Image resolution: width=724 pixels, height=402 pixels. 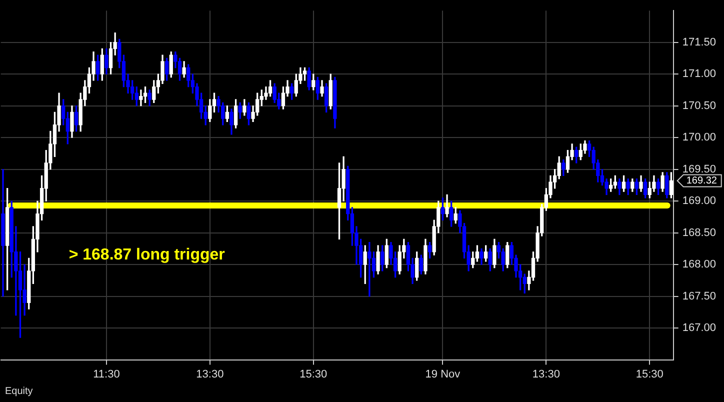 What do you see at coordinates (699, 201) in the screenshot?
I see `y-tick-label: 169.00` at bounding box center [699, 201].